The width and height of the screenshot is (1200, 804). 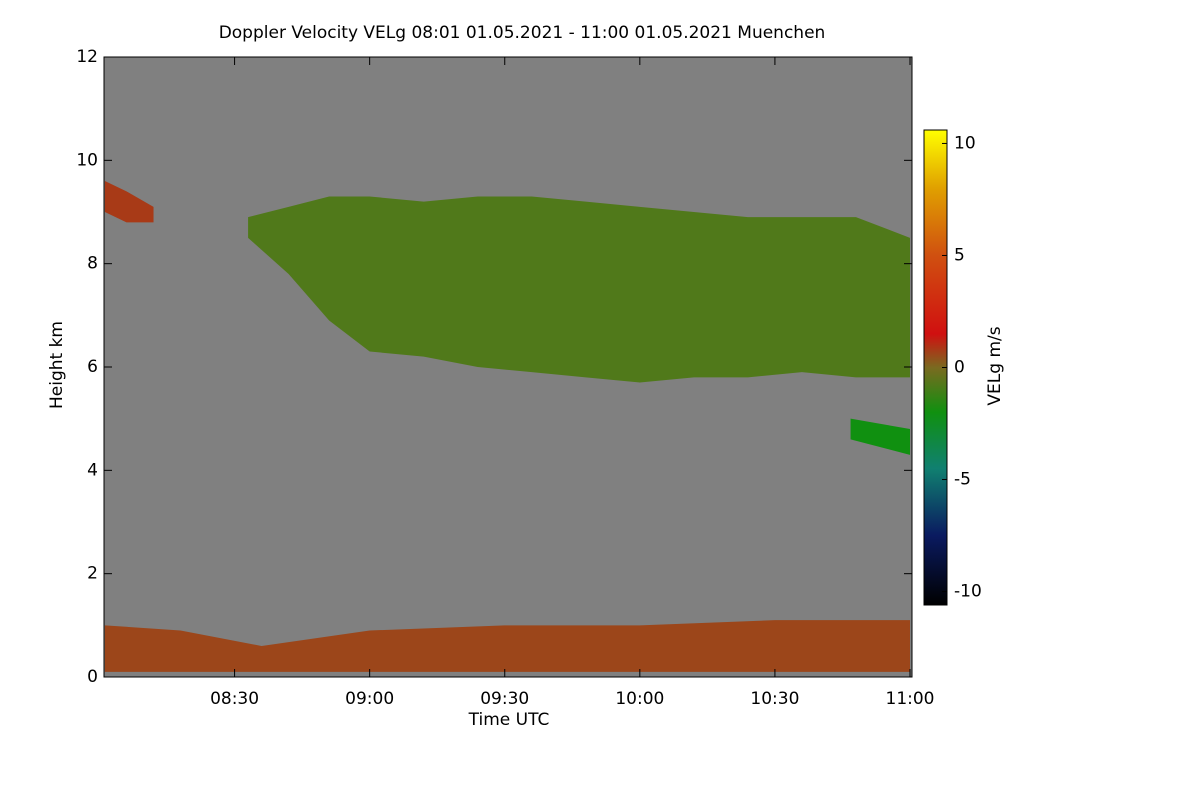 What do you see at coordinates (968, 592) in the screenshot?
I see `colorbar-tick-label: -10` at bounding box center [968, 592].